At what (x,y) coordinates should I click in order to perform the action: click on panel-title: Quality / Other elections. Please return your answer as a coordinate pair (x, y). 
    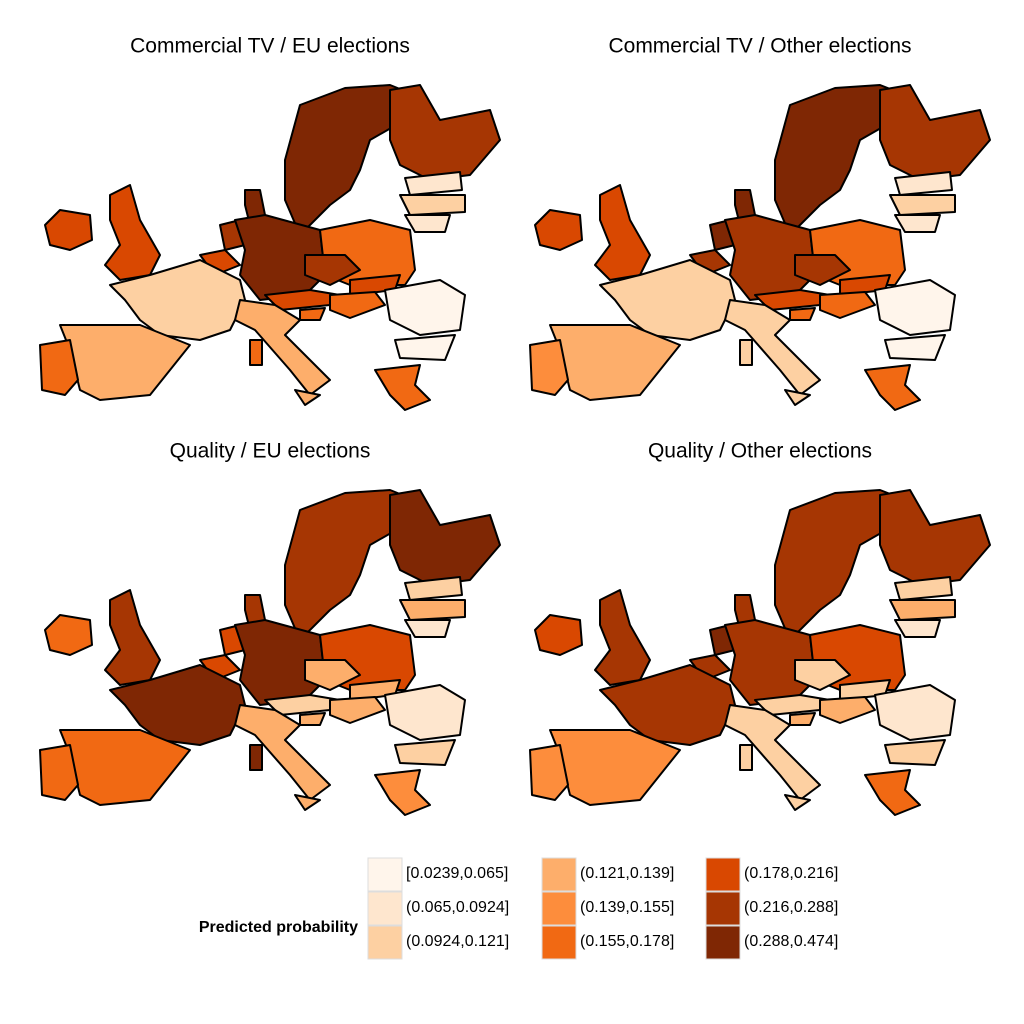
    Looking at the image, I should click on (760, 451).